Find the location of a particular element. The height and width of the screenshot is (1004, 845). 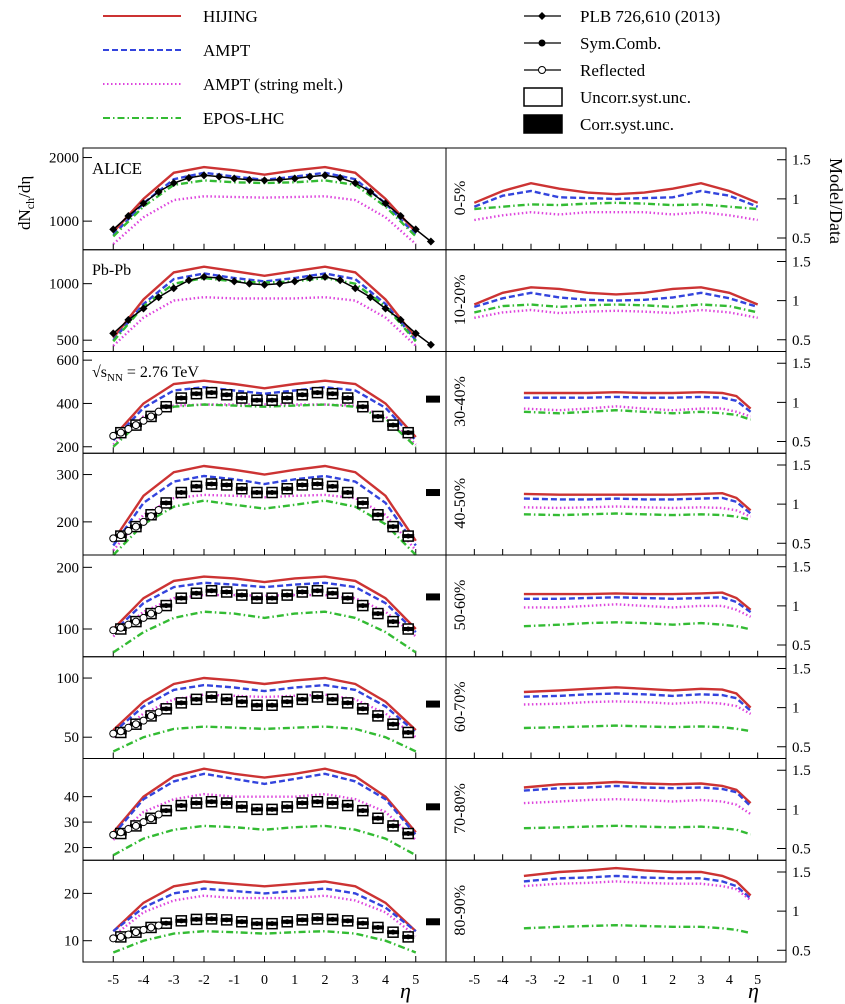

x-tick-label: 5 is located at coordinates (757, 980).